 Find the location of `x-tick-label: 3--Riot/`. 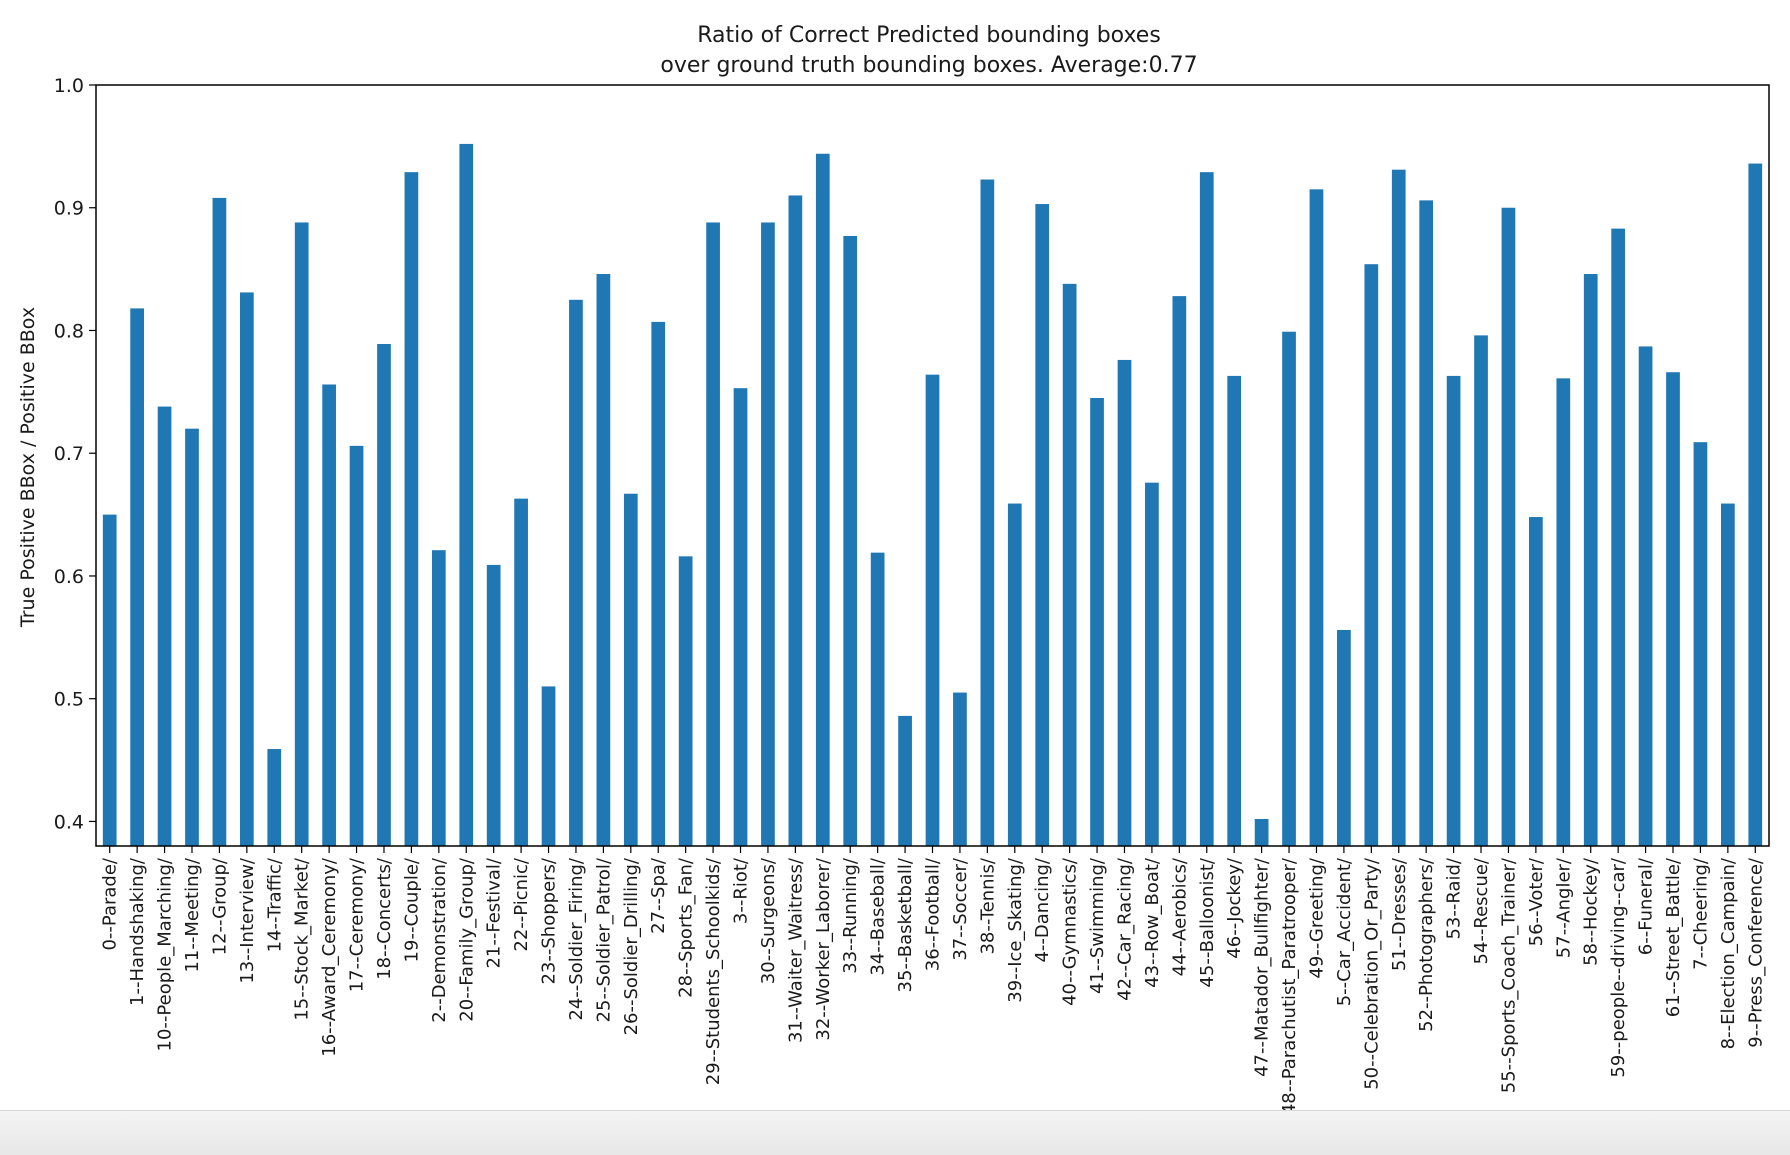

x-tick-label: 3--Riot/ is located at coordinates (741, 890).